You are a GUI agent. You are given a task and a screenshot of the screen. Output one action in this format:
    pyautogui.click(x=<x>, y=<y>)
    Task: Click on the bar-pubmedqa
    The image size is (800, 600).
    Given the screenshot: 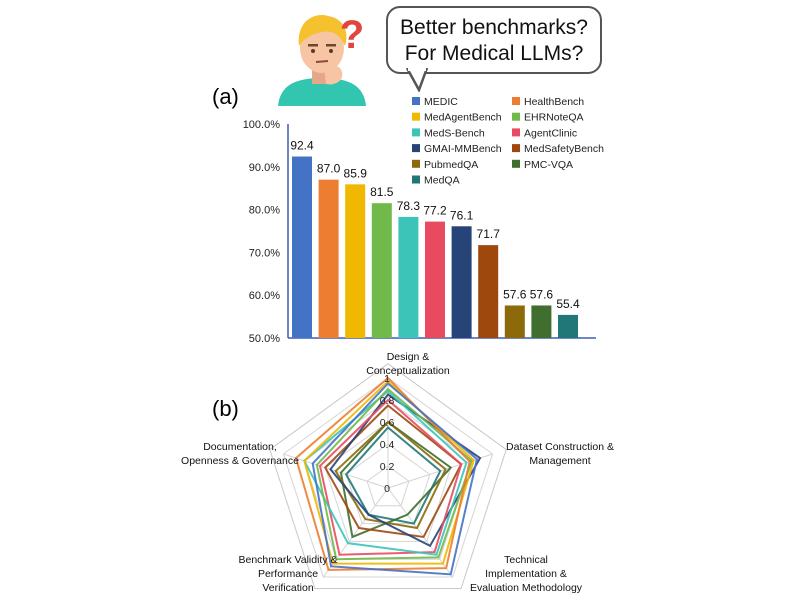 What is the action you would take?
    pyautogui.click(x=514, y=321)
    